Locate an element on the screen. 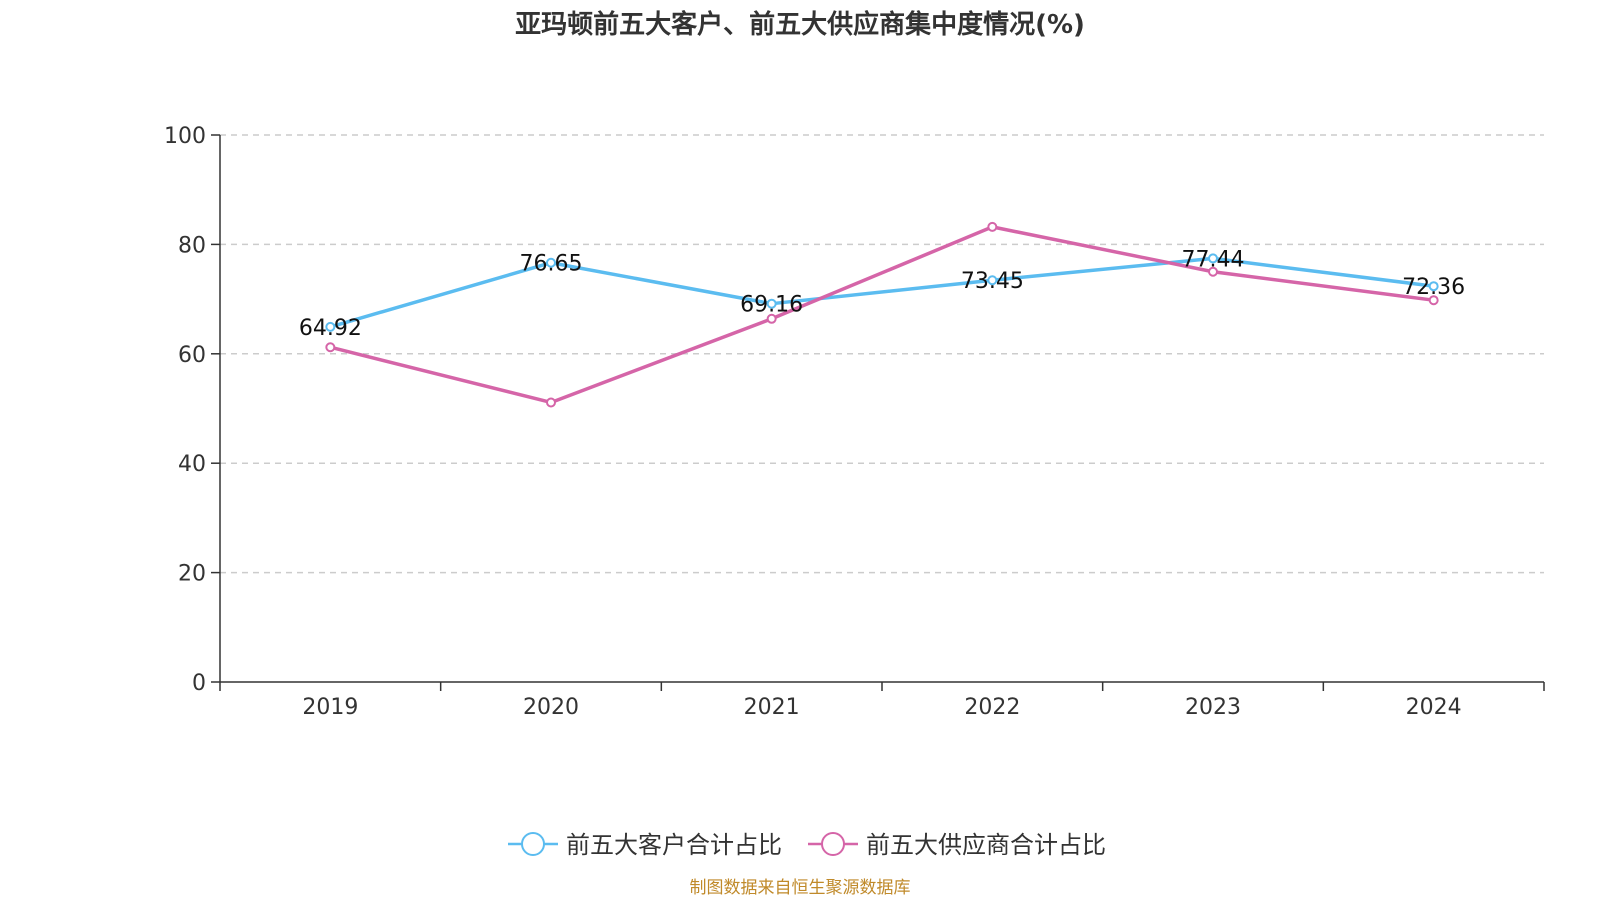 This screenshot has height=900, width=1600. chart-title: 亚玛顿前五大客户、前五大供应商集中度情况(%) is located at coordinates (800, 24).